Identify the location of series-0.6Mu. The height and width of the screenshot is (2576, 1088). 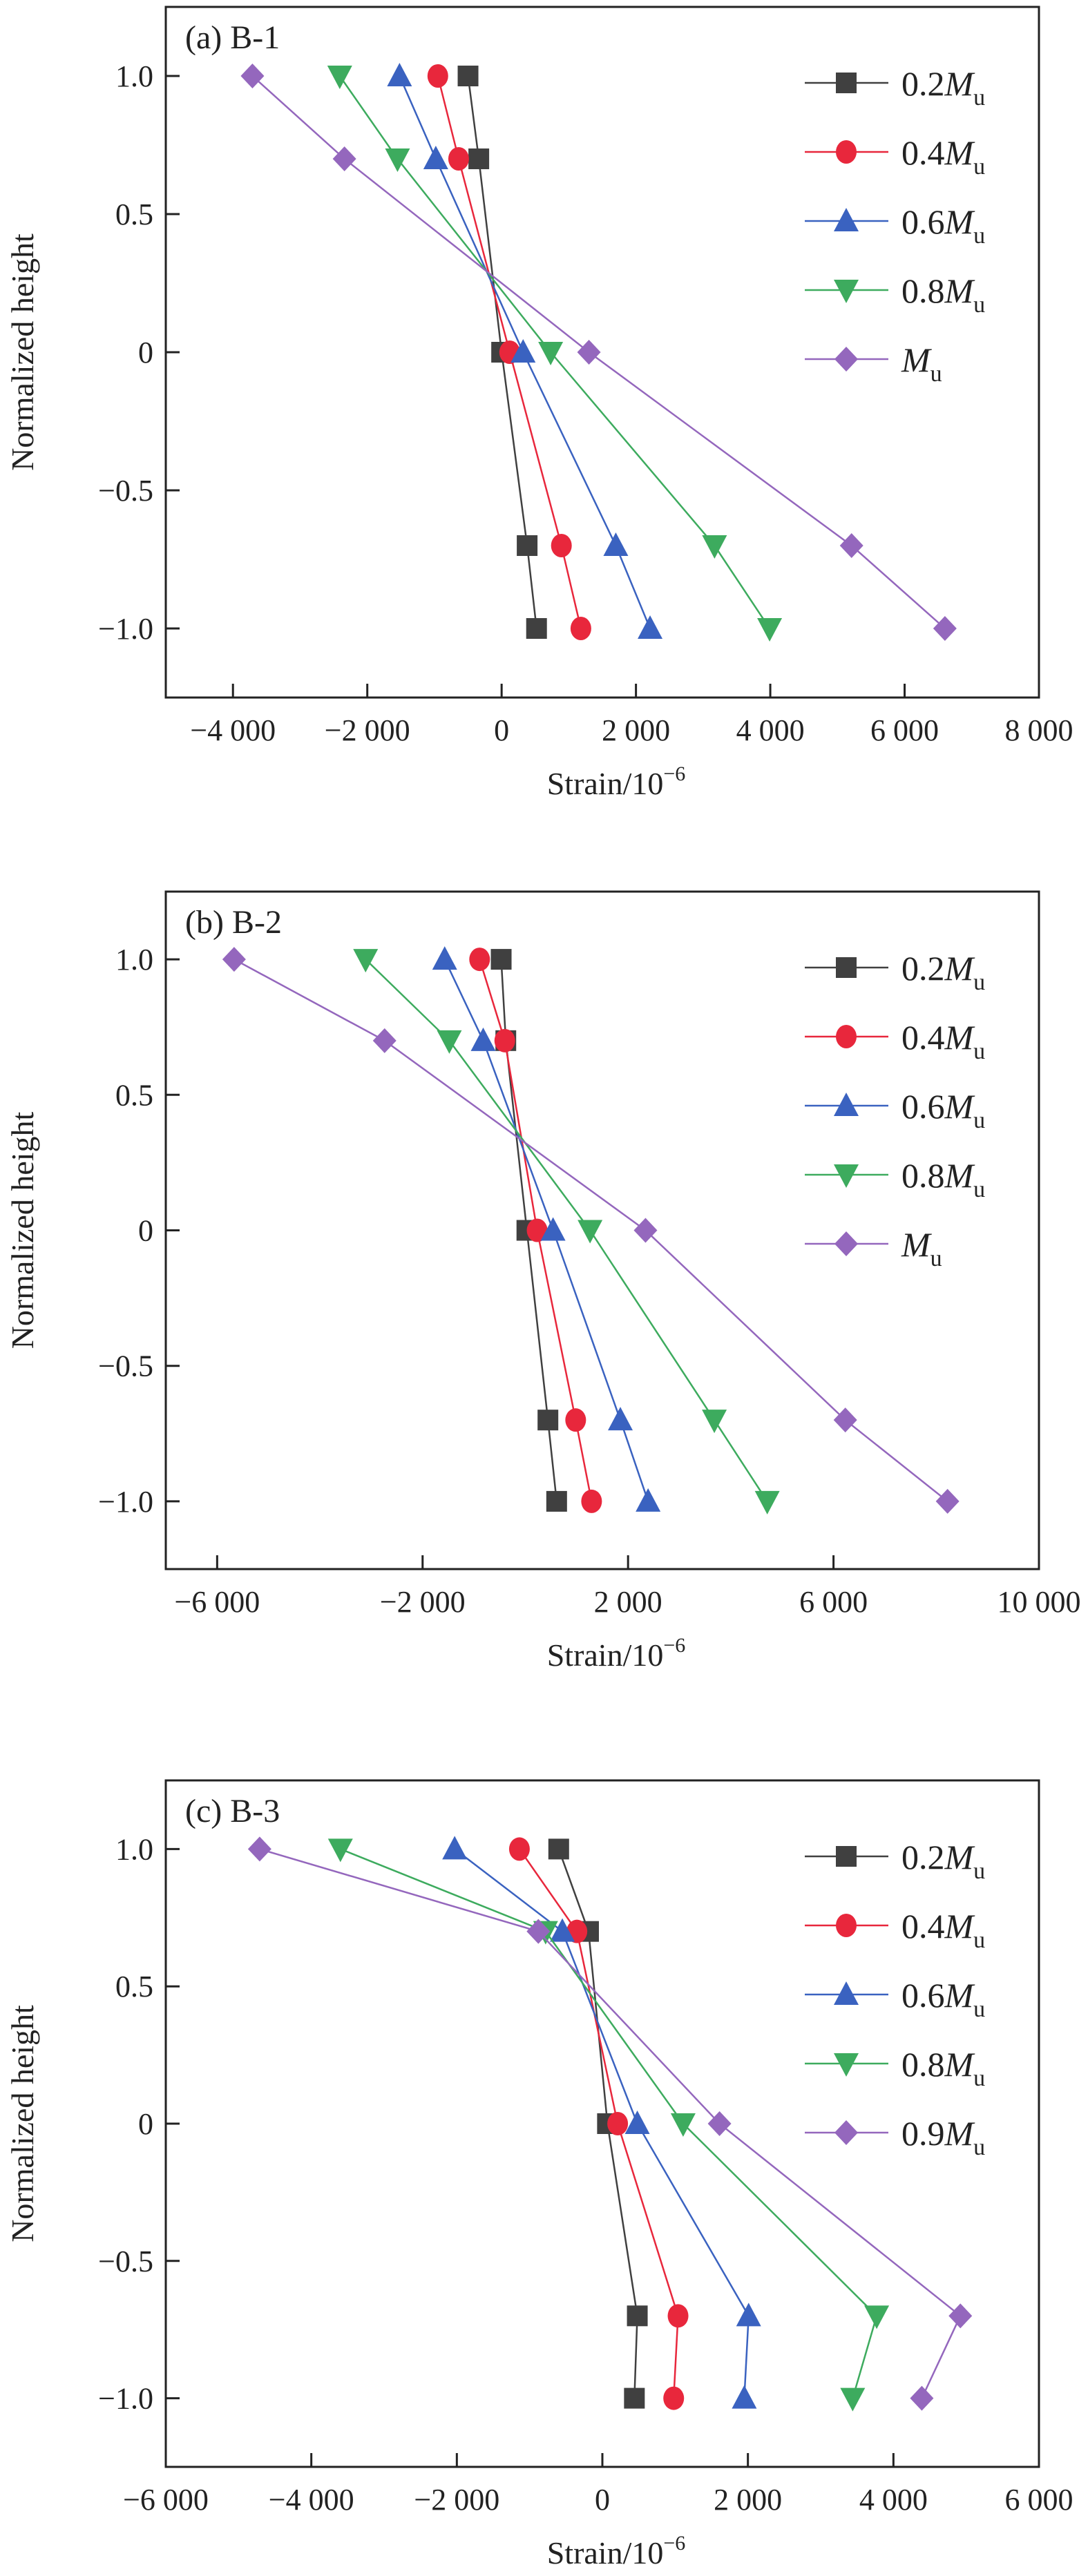
(525, 351).